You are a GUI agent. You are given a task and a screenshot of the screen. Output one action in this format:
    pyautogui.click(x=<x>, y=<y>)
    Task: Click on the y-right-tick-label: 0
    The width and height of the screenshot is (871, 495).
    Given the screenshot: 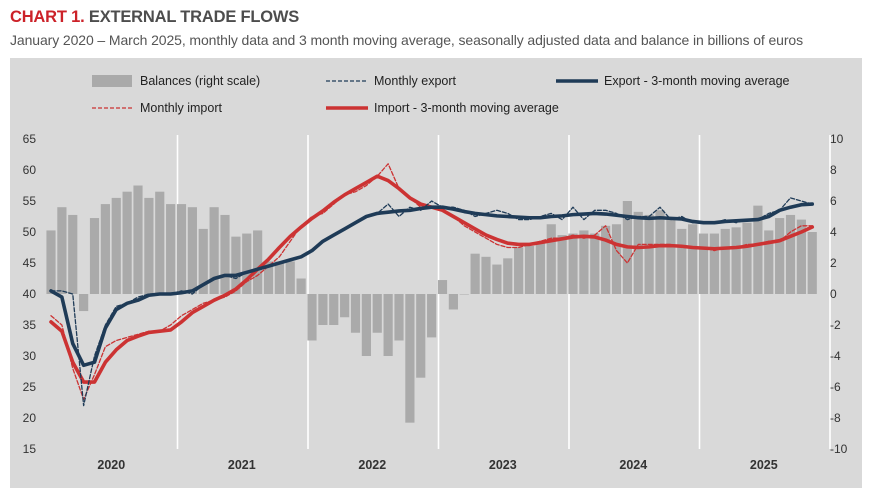 What is the action you would take?
    pyautogui.click(x=833, y=294)
    